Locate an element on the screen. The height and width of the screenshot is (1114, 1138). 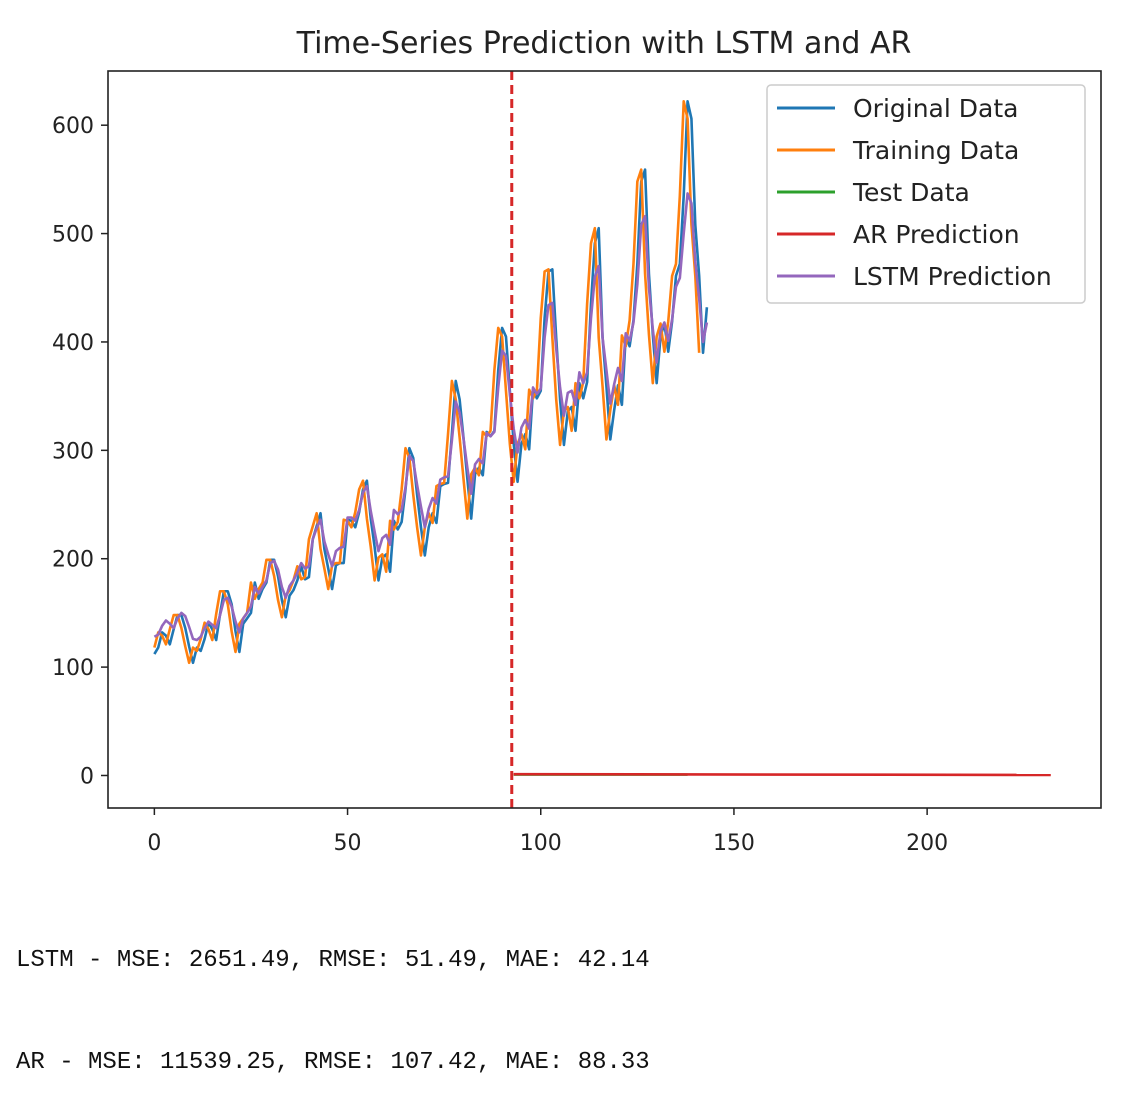
y-tick-label: 600 is located at coordinates (73, 126).